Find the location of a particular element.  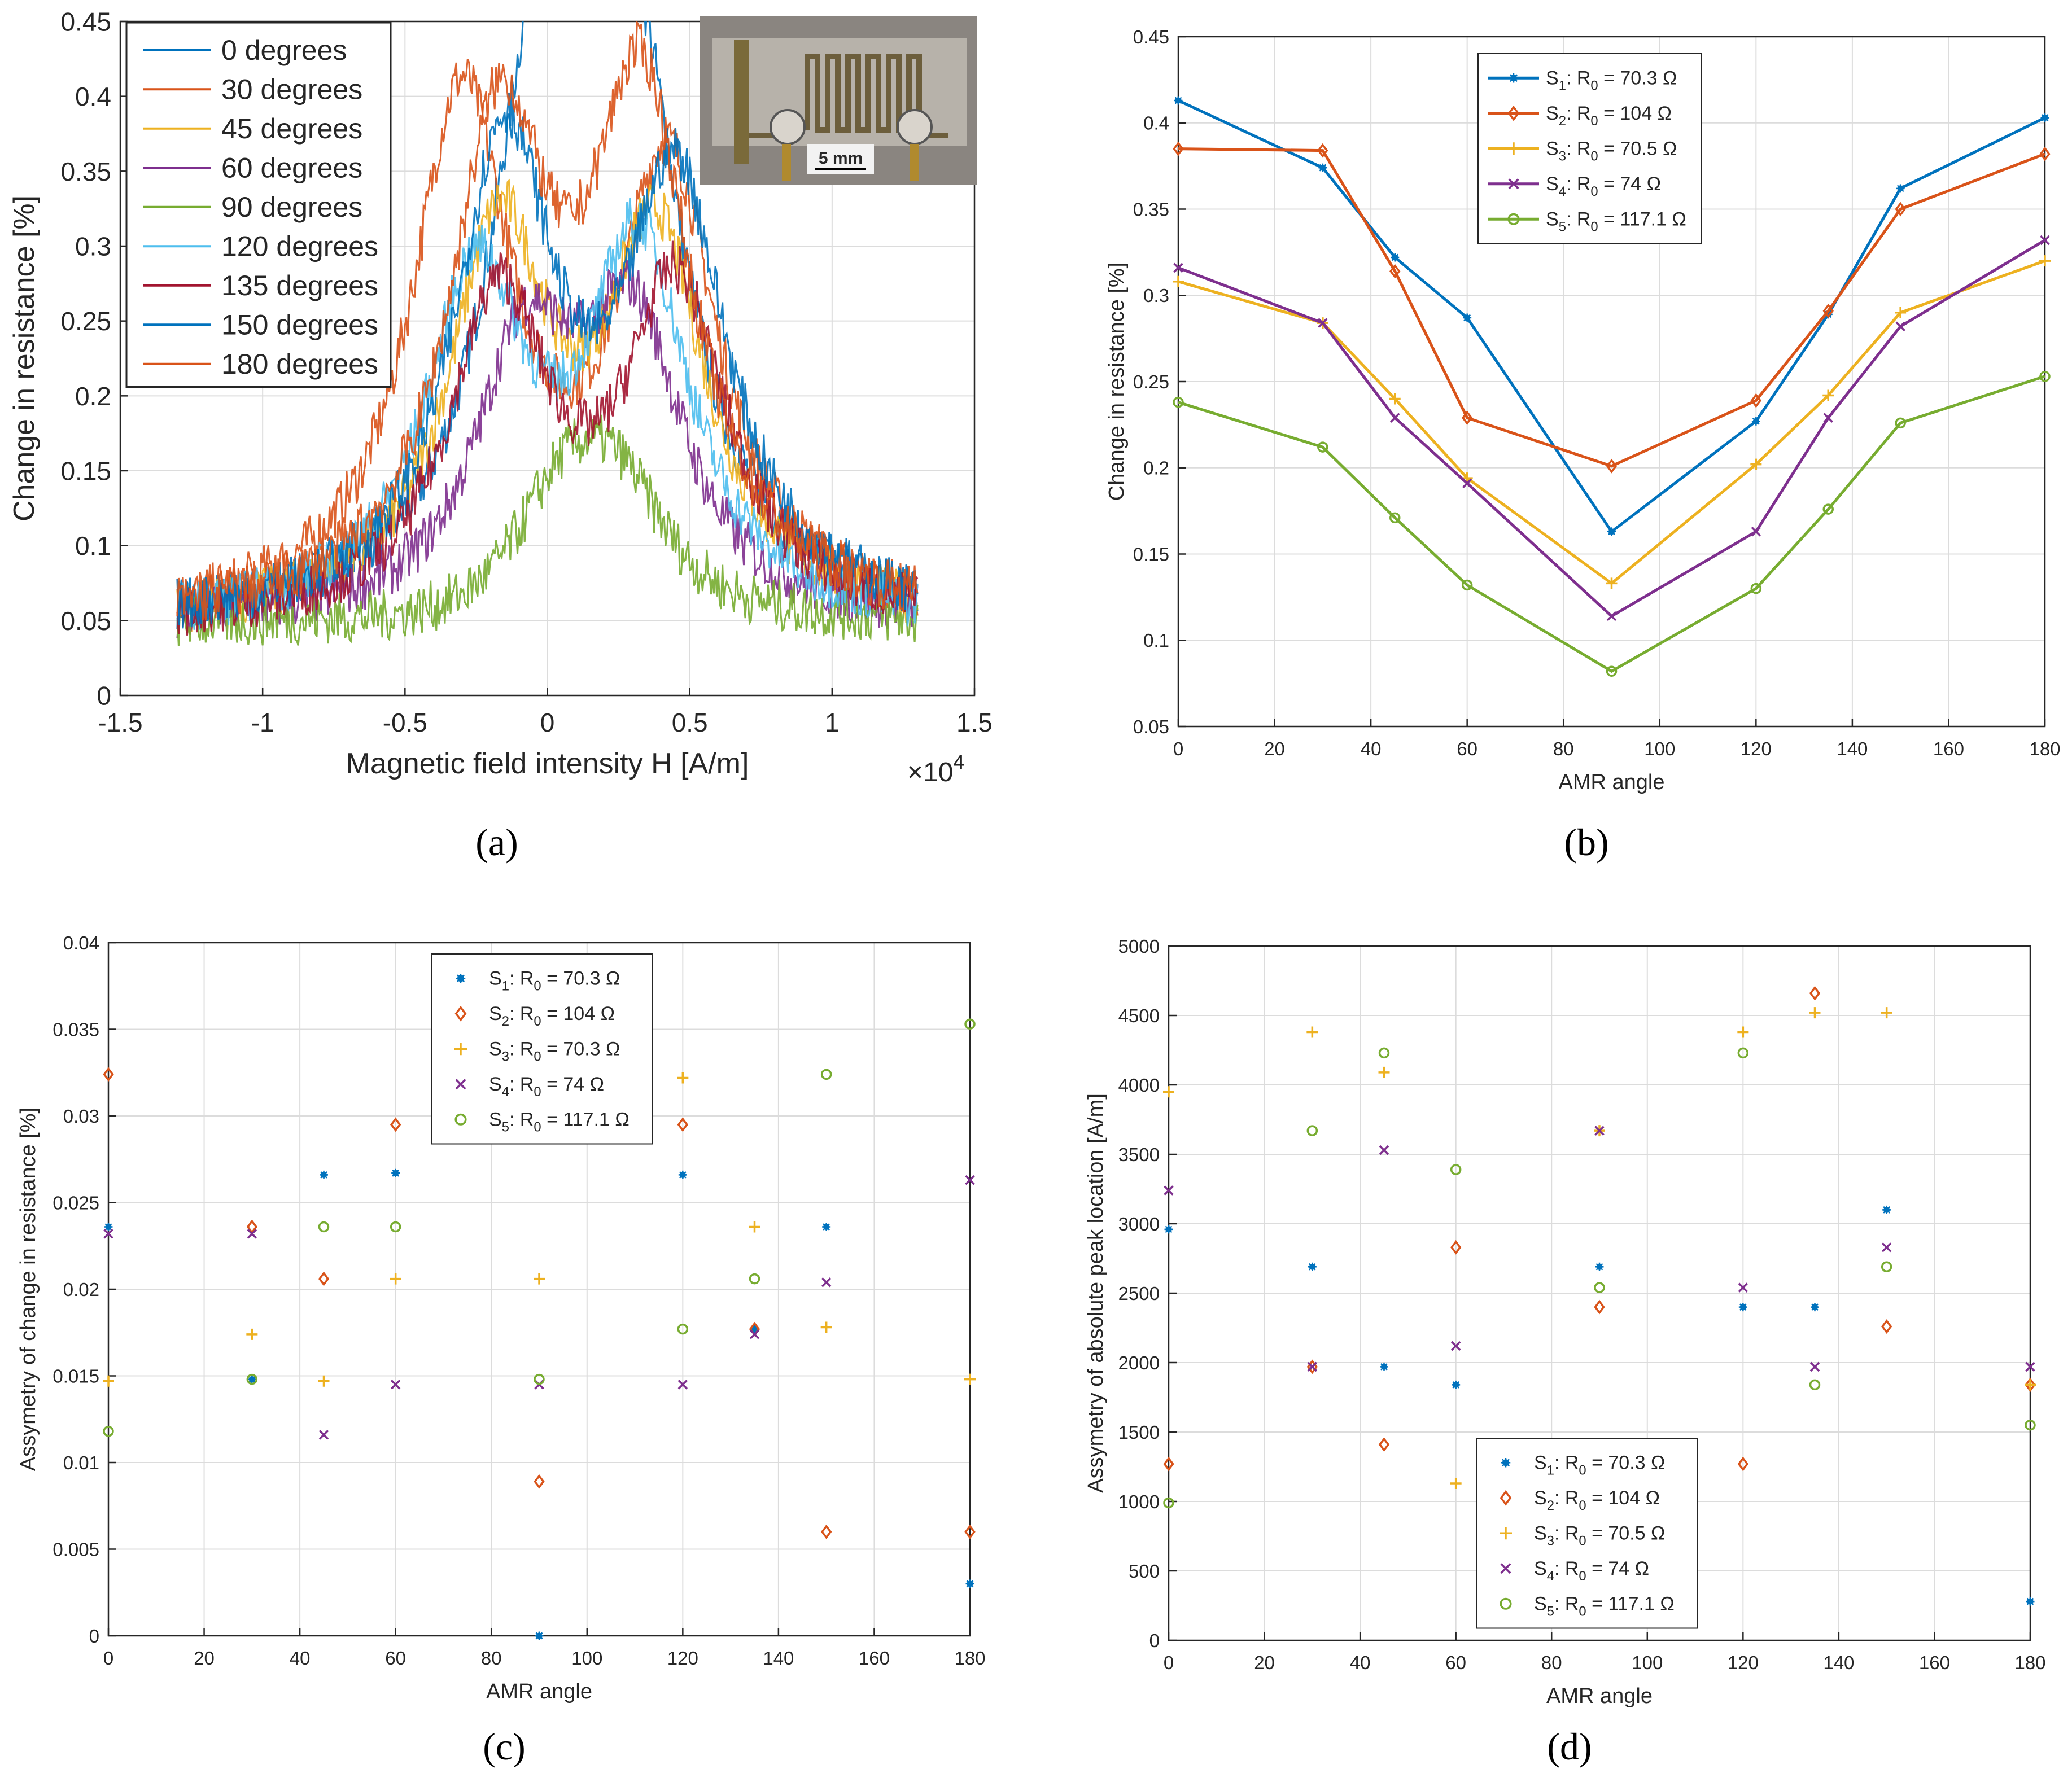

y-tick-label: 0.35 is located at coordinates (1151, 210).